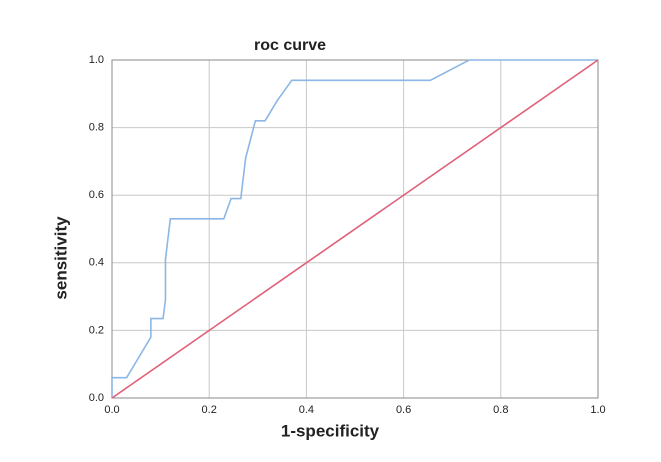 The height and width of the screenshot is (462, 661). I want to click on x-tick-label: 1.0, so click(597, 410).